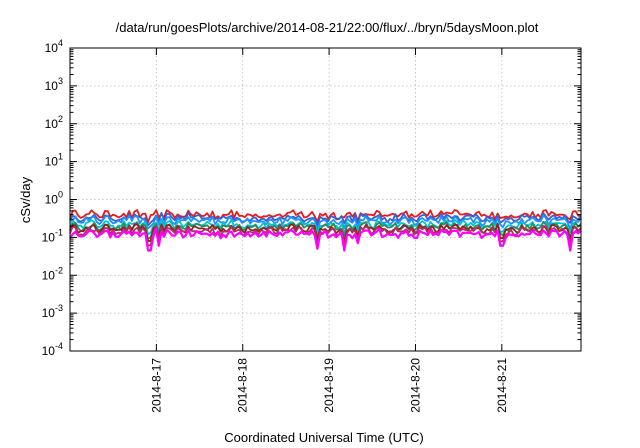 Image resolution: width=640 pixels, height=448 pixels. I want to click on y-tick-exponent: 2, so click(60, 119).